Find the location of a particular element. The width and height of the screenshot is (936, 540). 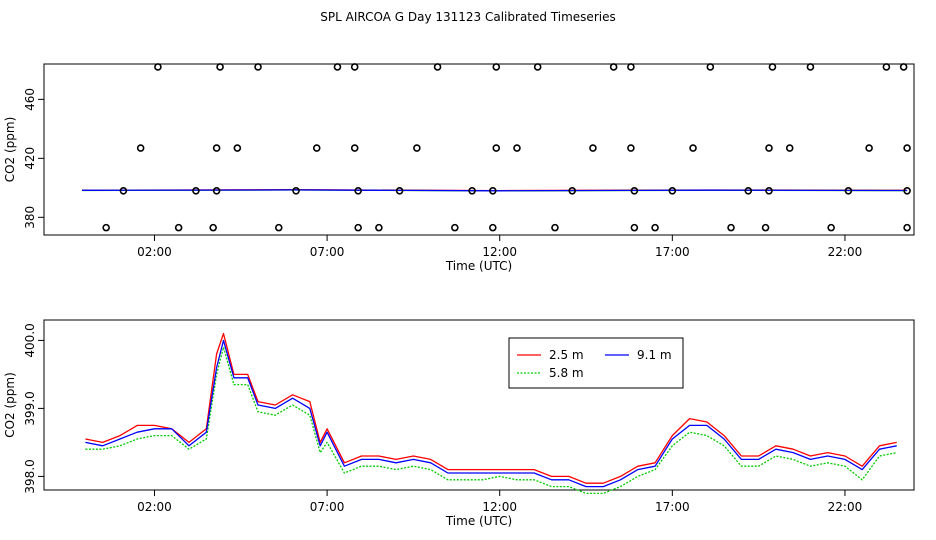

legend-box is located at coordinates (596, 363).